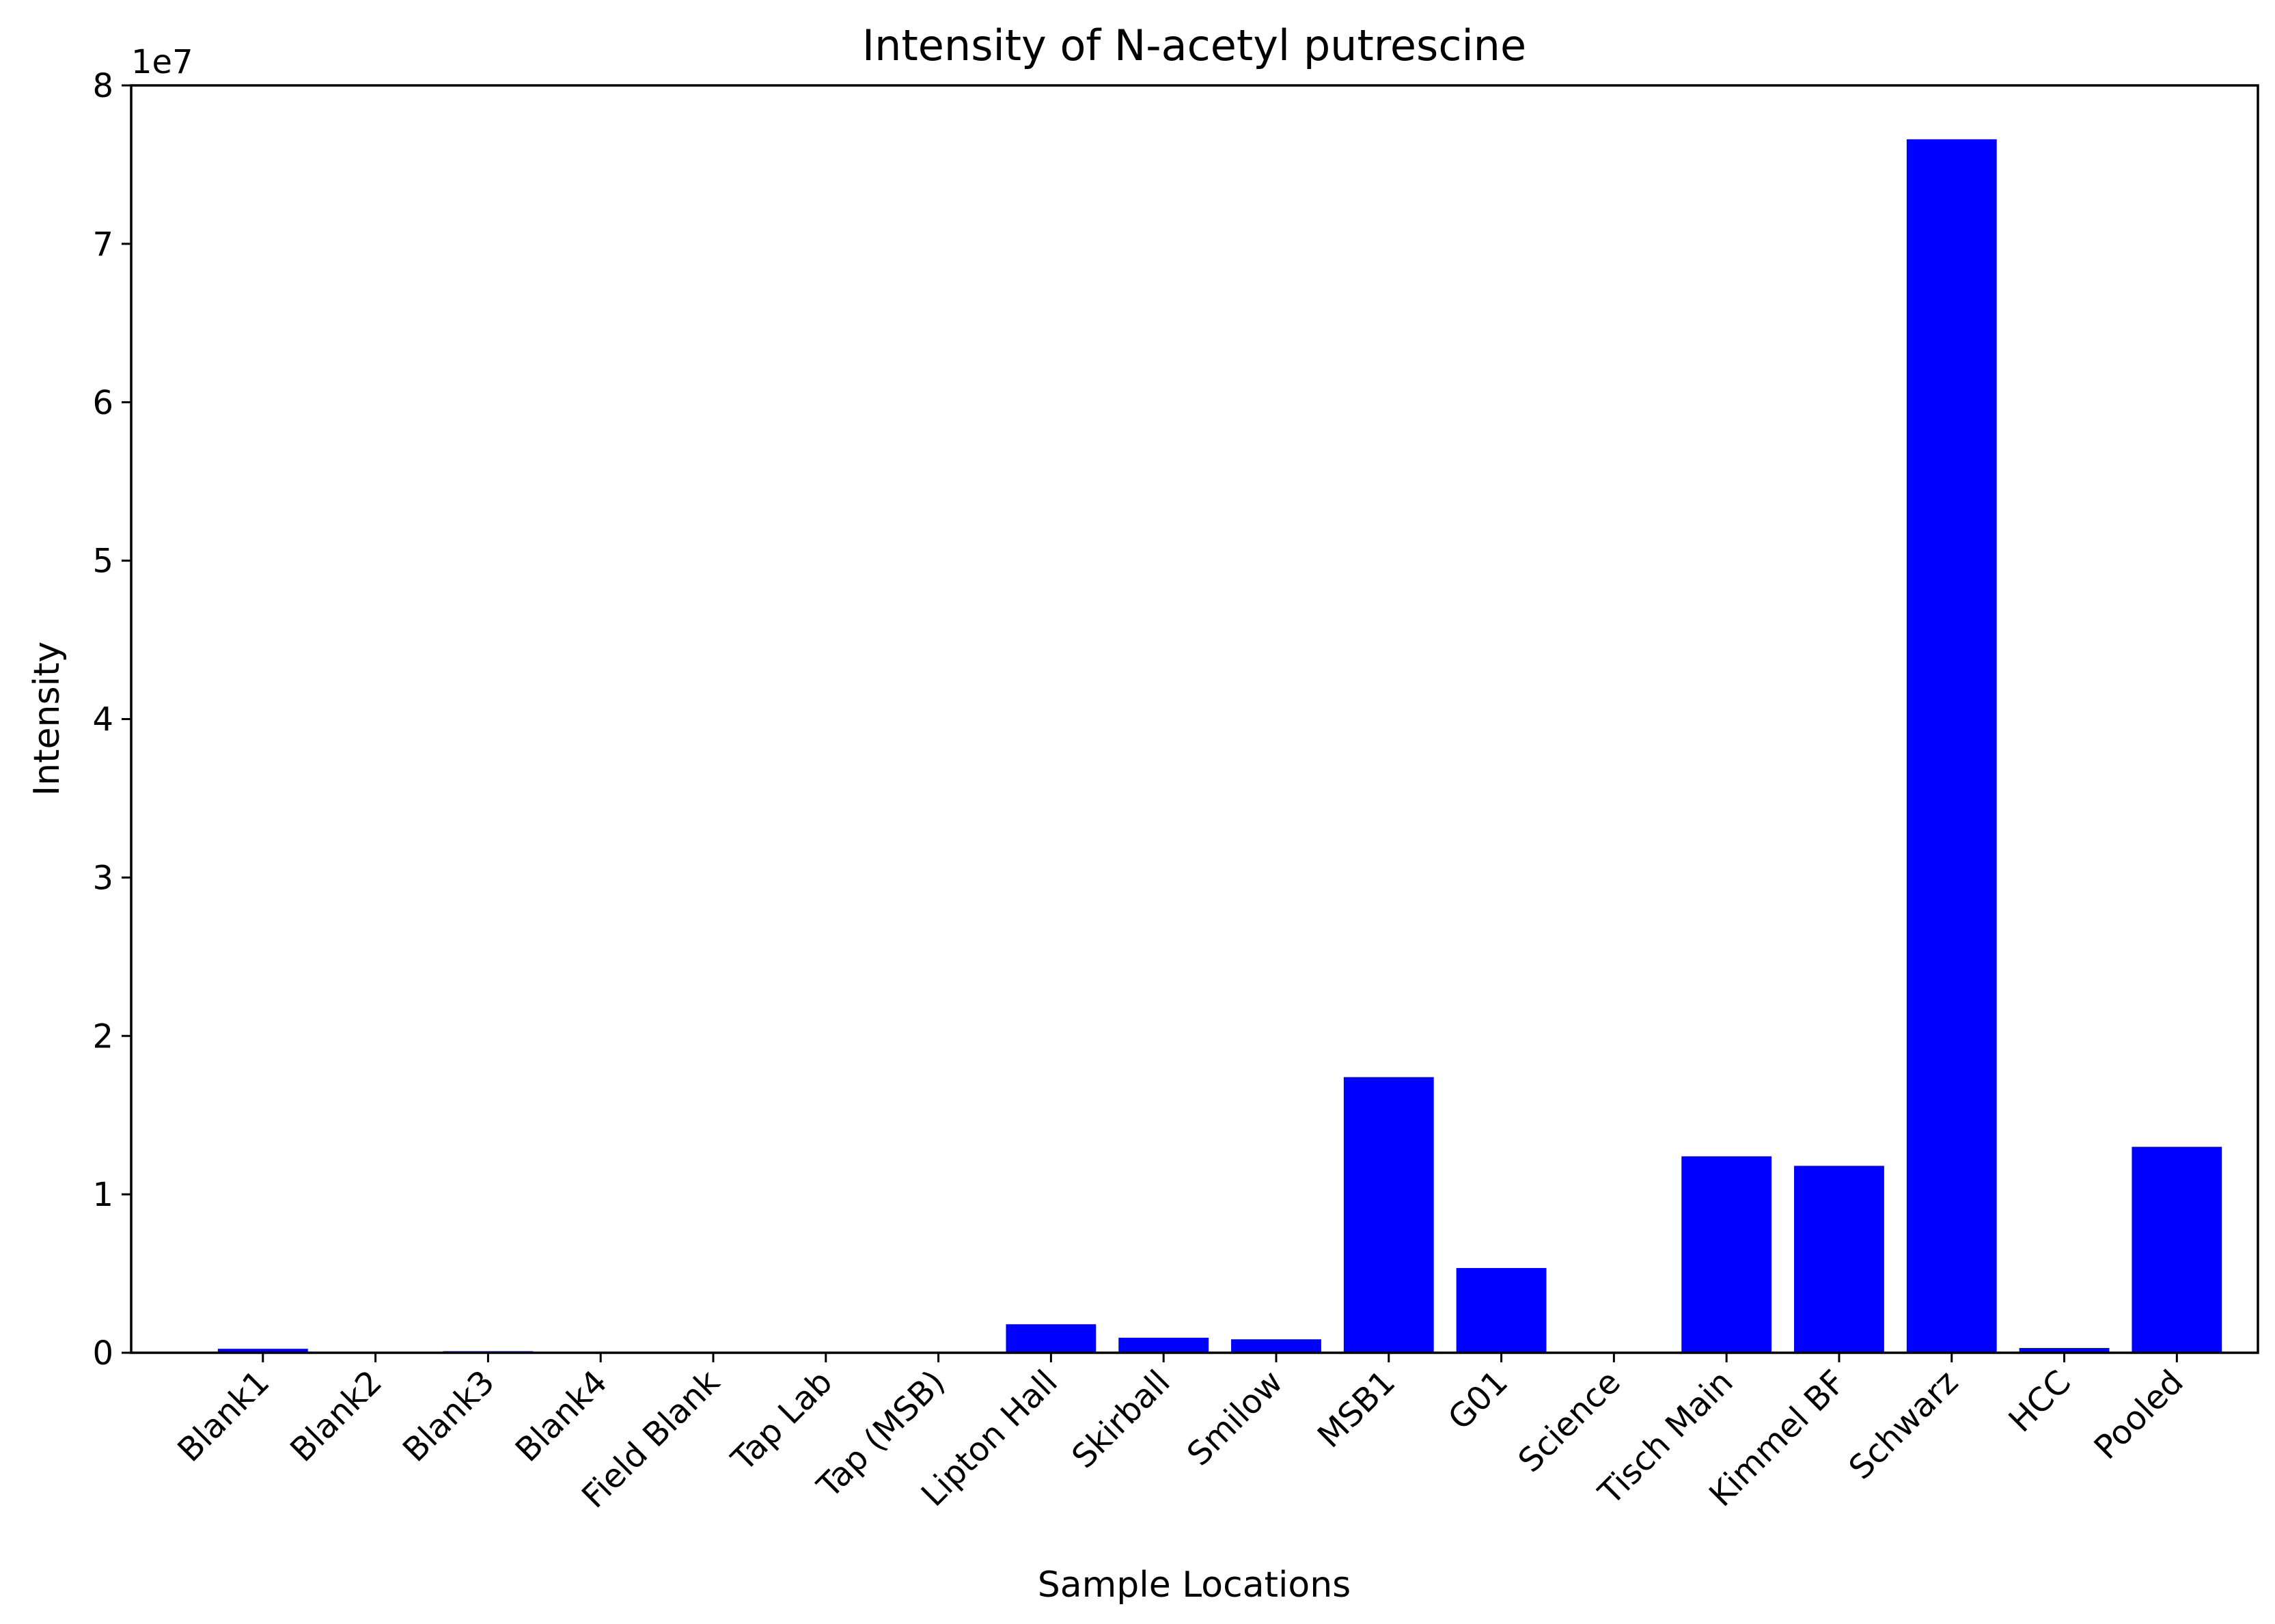  What do you see at coordinates (1235, 1418) in the screenshot?
I see `x-tick-label: Smilow` at bounding box center [1235, 1418].